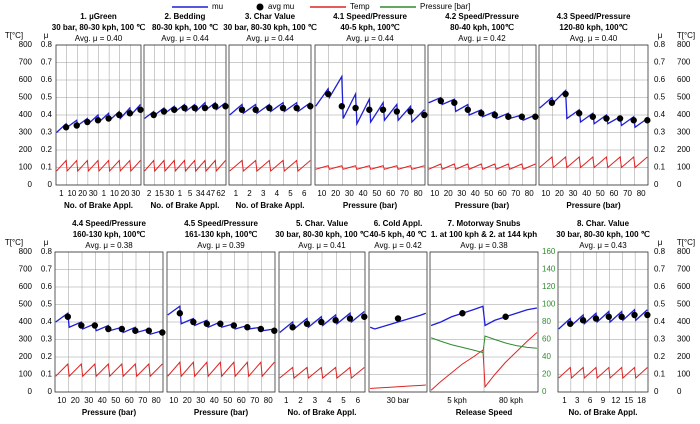 This screenshot has height=424, width=700. Describe the element at coordinates (660, 167) in the screenshot. I see `y-tick-label: 0.1` at that location.